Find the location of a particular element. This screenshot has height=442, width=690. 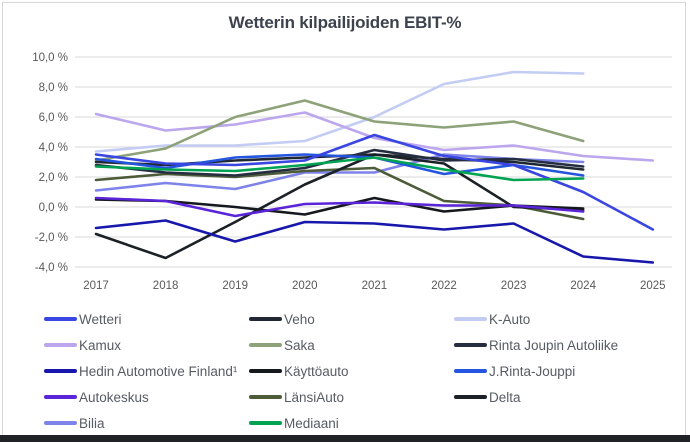

x-axis-tick-label: 2025 is located at coordinates (653, 286).